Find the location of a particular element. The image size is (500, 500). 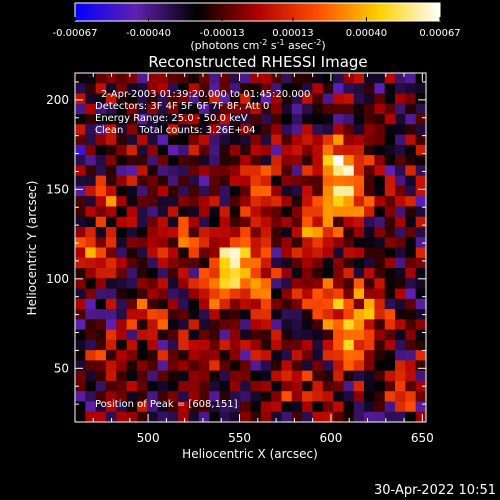

colorbar-tick-label: 0.00067 is located at coordinates (439, 33).